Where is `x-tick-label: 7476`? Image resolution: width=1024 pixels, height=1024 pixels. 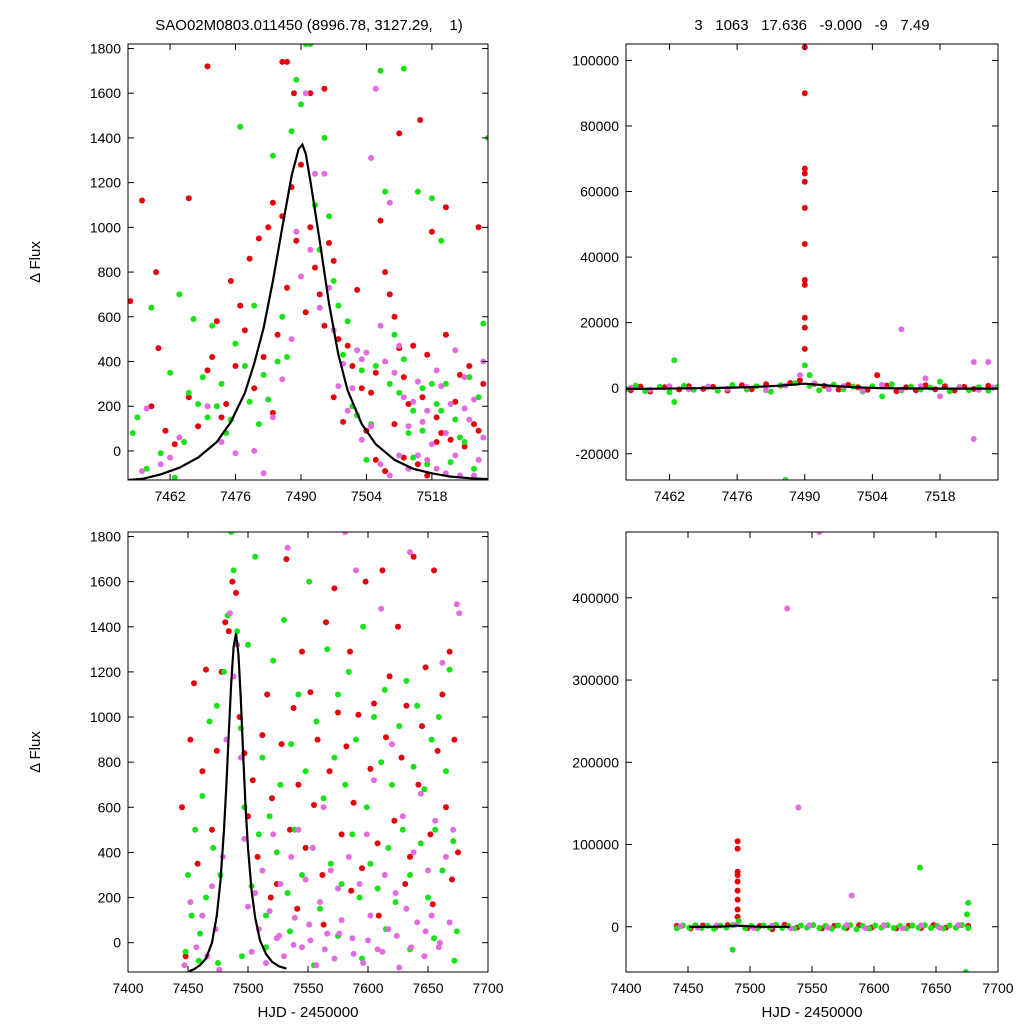 x-tick-label: 7476 is located at coordinates (737, 496).